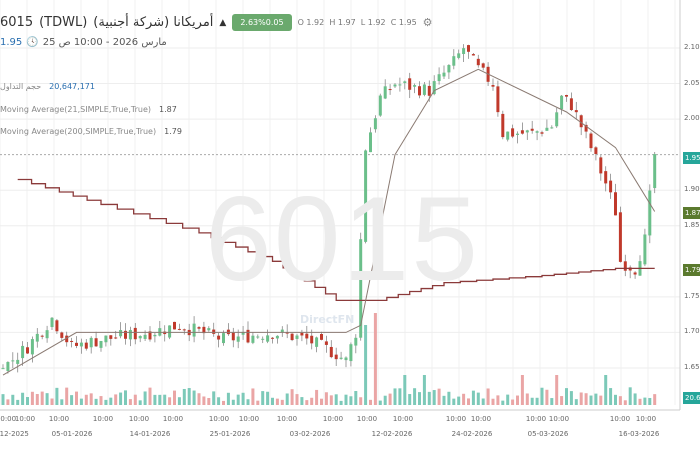 Image resolution: width=700 pixels, height=450 pixels. Describe the element at coordinates (47, 86) in the screenshot. I see `legend-volume: حجم التداول 20,647,171` at that location.